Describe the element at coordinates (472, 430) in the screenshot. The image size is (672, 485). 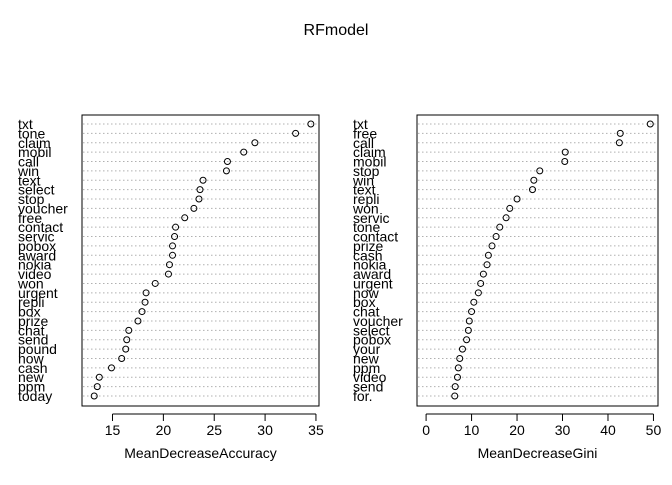
I see `x-tick-label: 10` at that location.